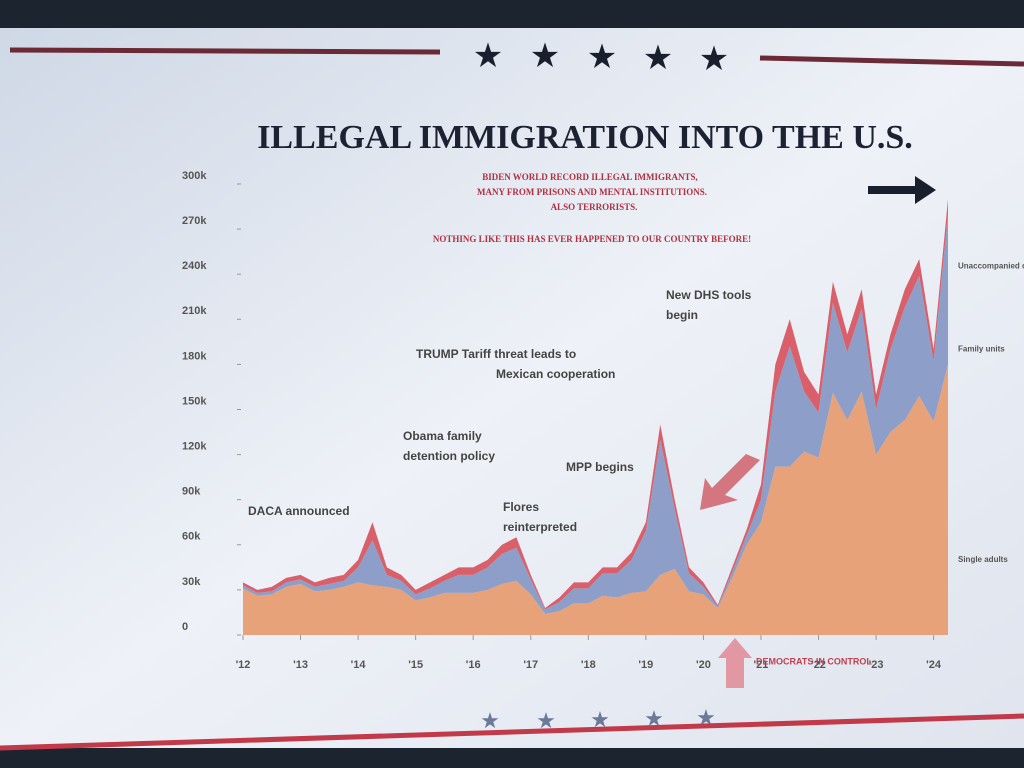 This screenshot has height=768, width=1024. I want to click on top-arrow, so click(902, 190).